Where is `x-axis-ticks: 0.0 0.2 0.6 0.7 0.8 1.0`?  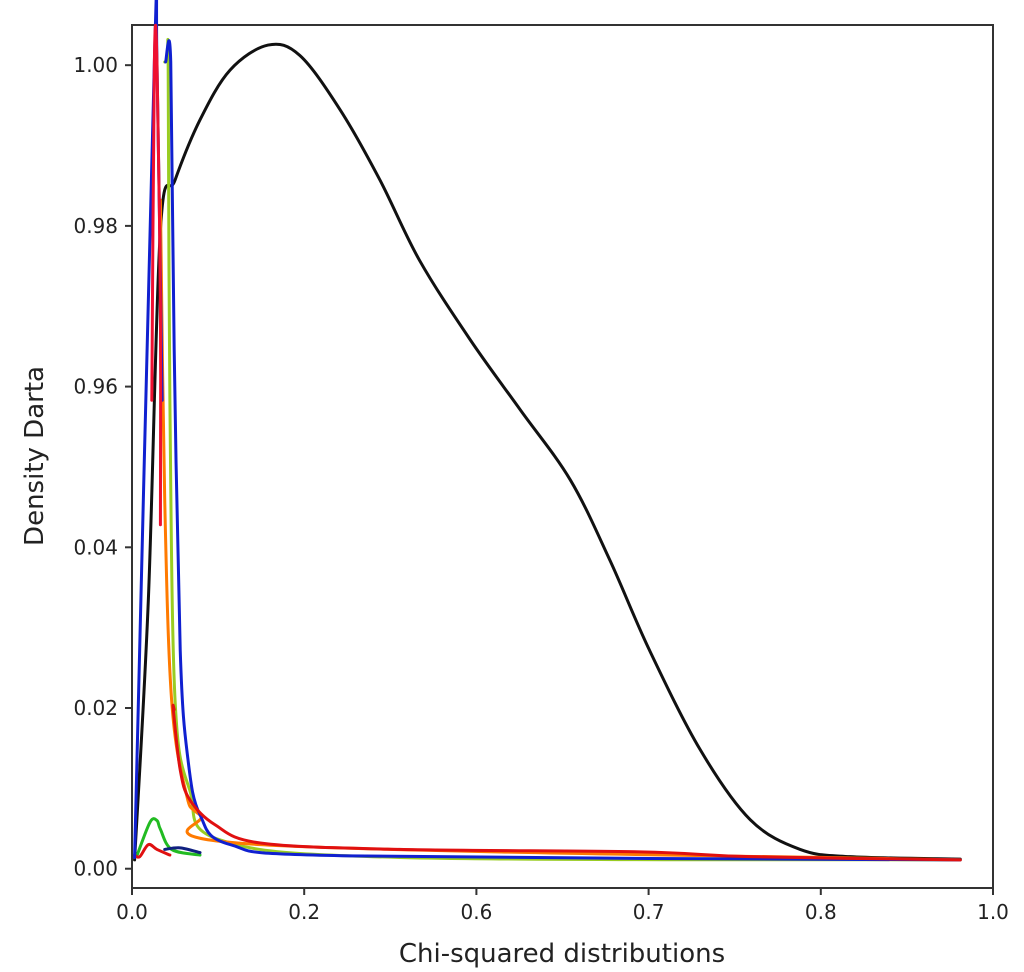 x-axis-ticks: 0.0 0.2 0.6 0.7 0.8 1.0 is located at coordinates (562, 906).